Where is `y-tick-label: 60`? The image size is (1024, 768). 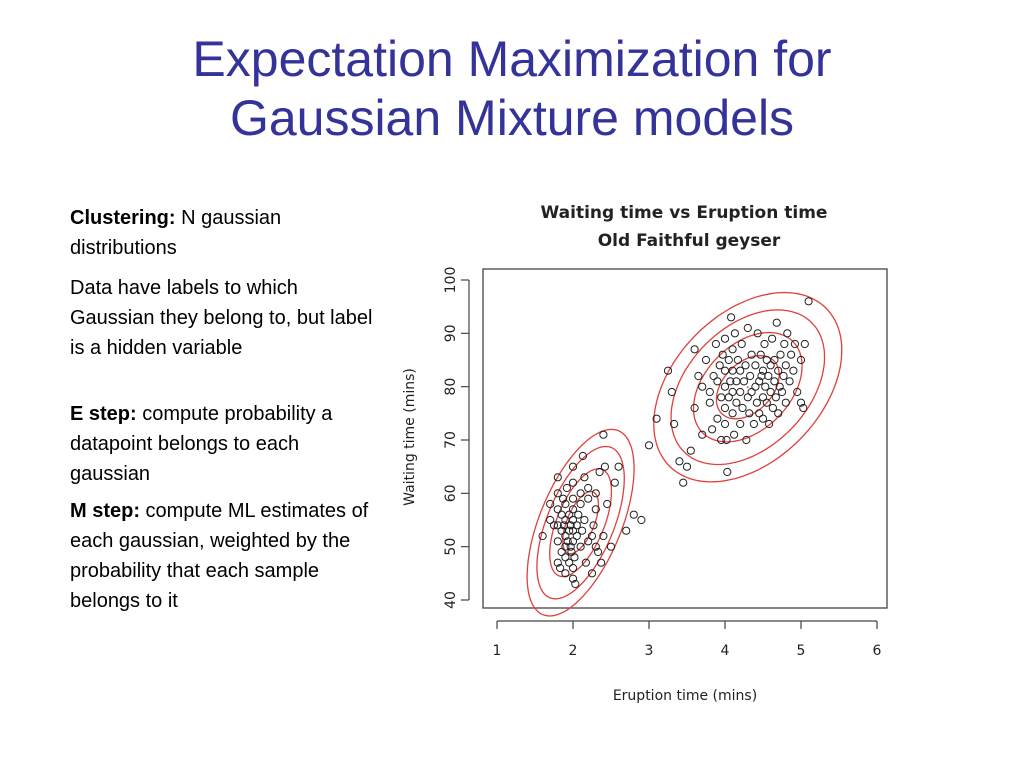
y-tick-label: 60 is located at coordinates (451, 493).